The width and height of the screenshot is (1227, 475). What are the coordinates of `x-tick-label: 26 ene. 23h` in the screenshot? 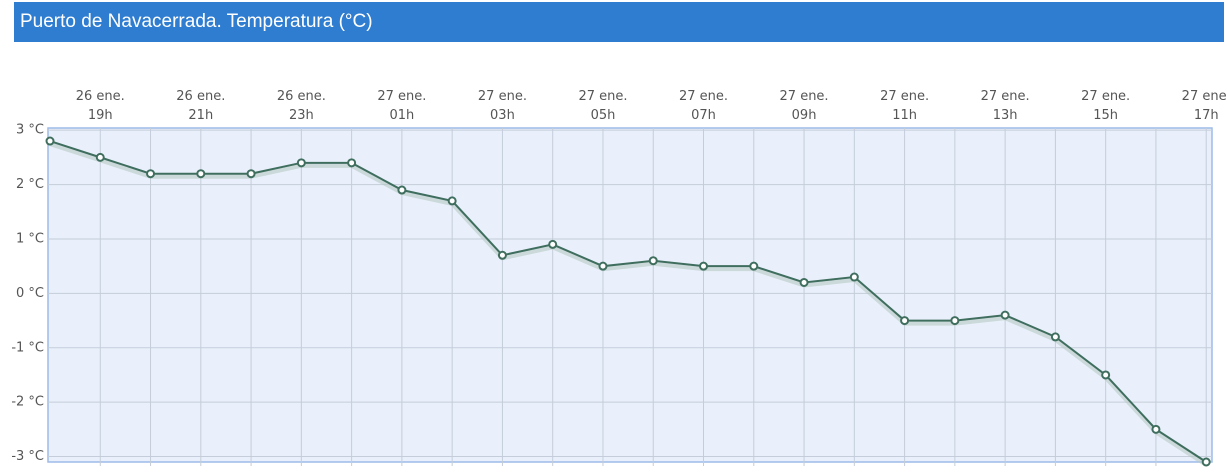 It's located at (301, 106).